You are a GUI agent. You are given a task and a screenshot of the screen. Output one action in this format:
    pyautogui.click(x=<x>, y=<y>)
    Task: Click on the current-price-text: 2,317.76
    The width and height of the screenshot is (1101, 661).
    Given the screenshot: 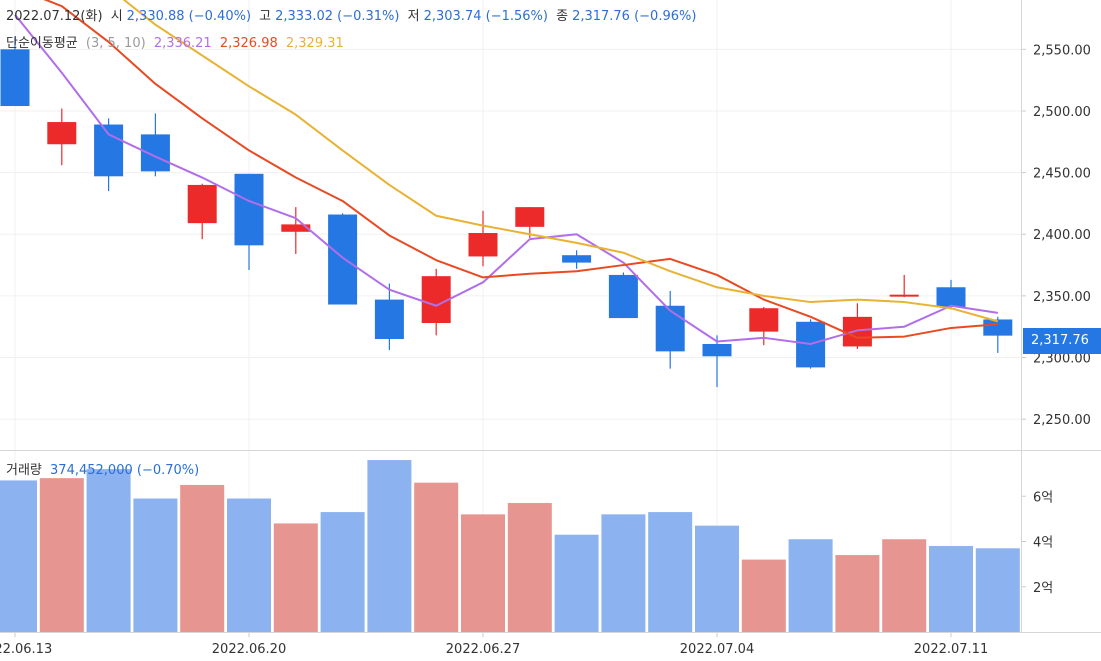 What is the action you would take?
    pyautogui.click(x=1060, y=340)
    